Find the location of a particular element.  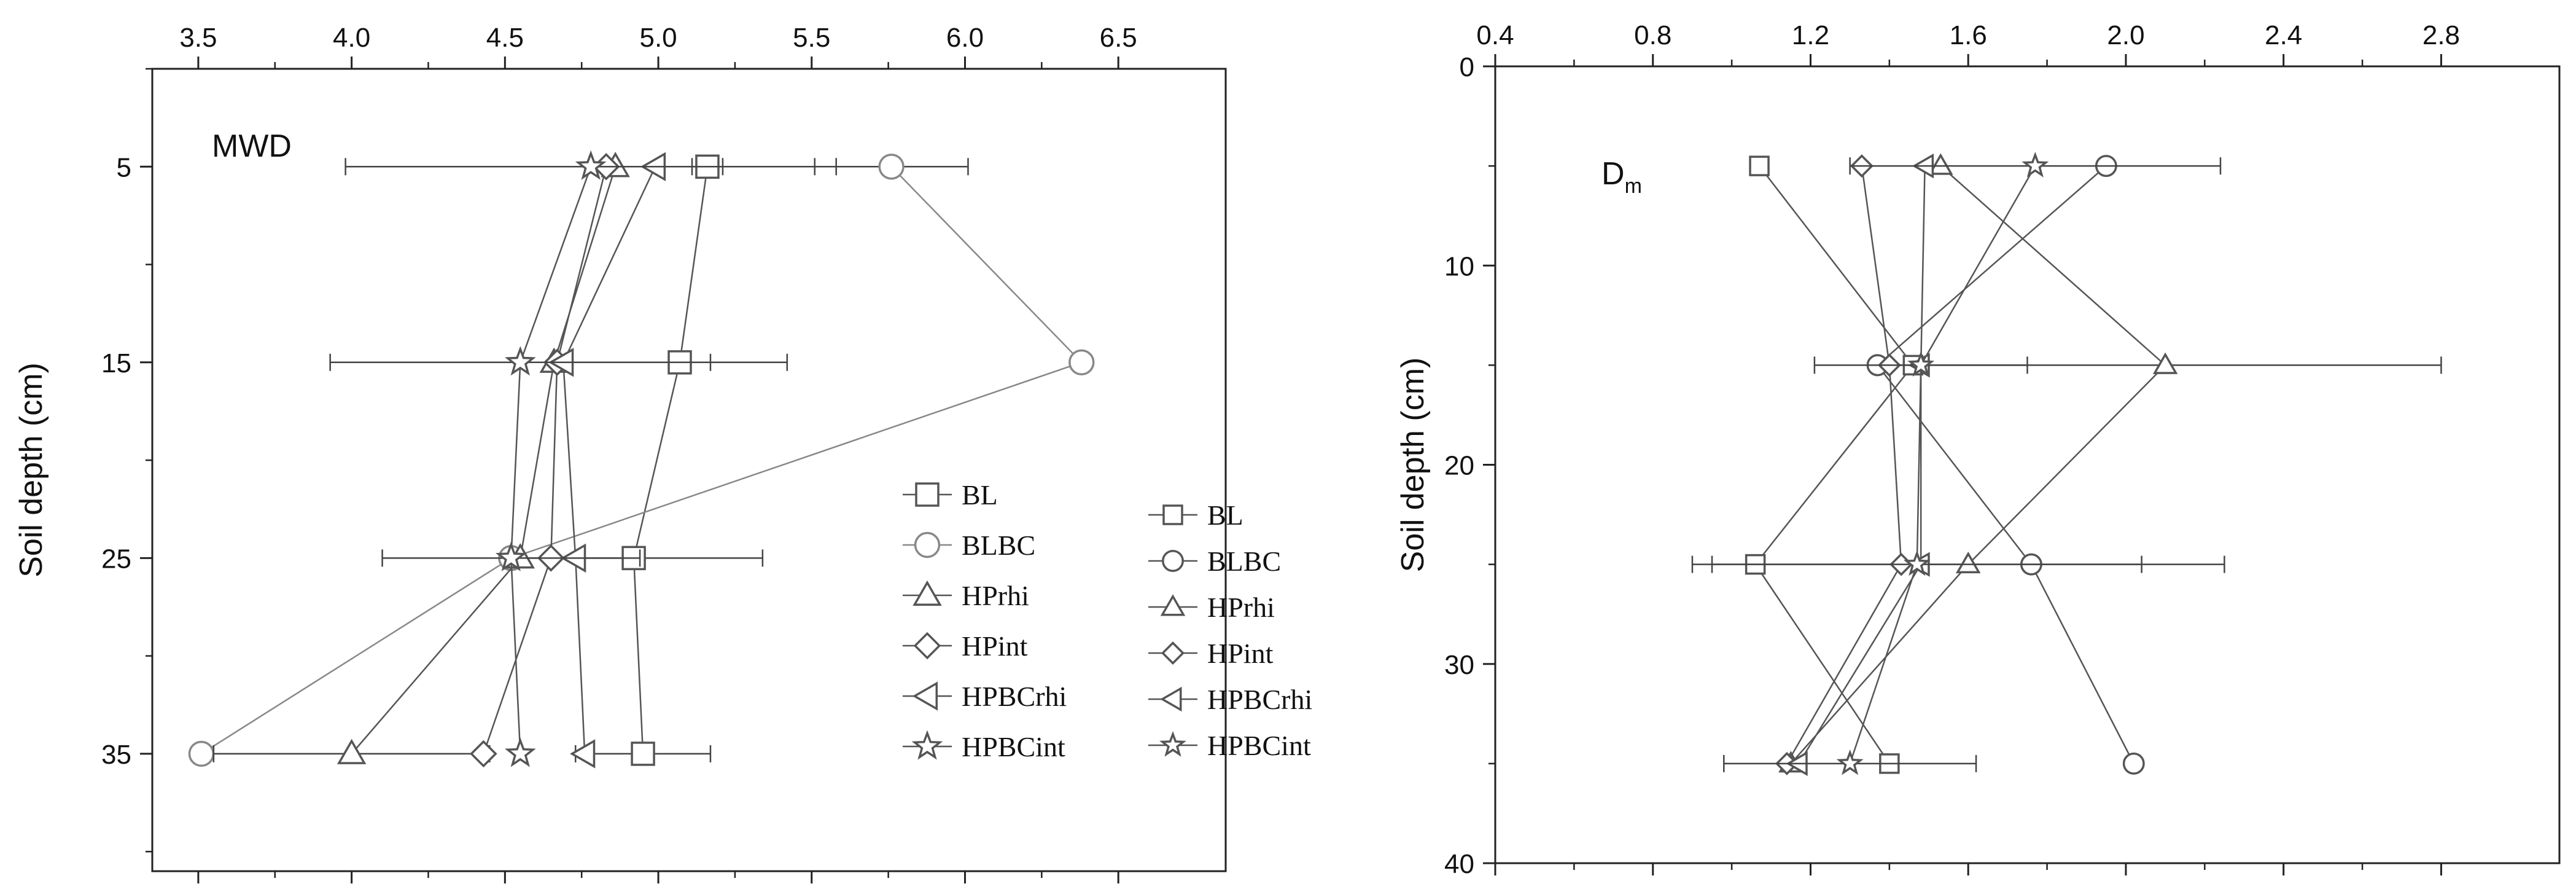

y-tick-label: 5 is located at coordinates (124, 167).